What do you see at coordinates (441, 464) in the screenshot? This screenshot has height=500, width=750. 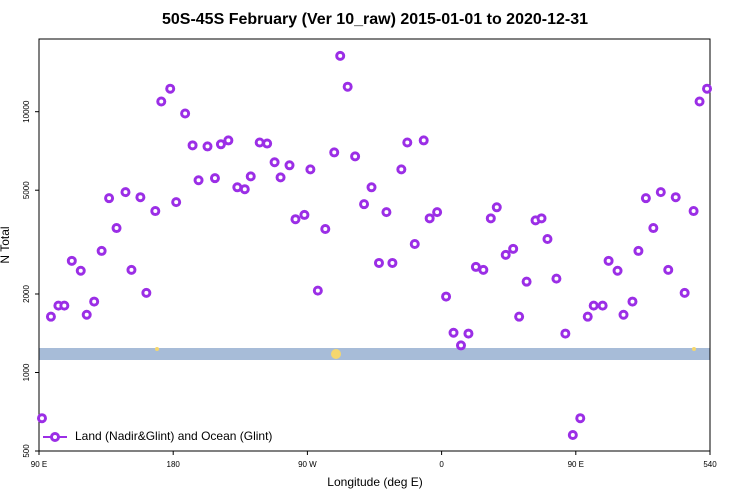 I see `x-tick-label: 0` at bounding box center [441, 464].